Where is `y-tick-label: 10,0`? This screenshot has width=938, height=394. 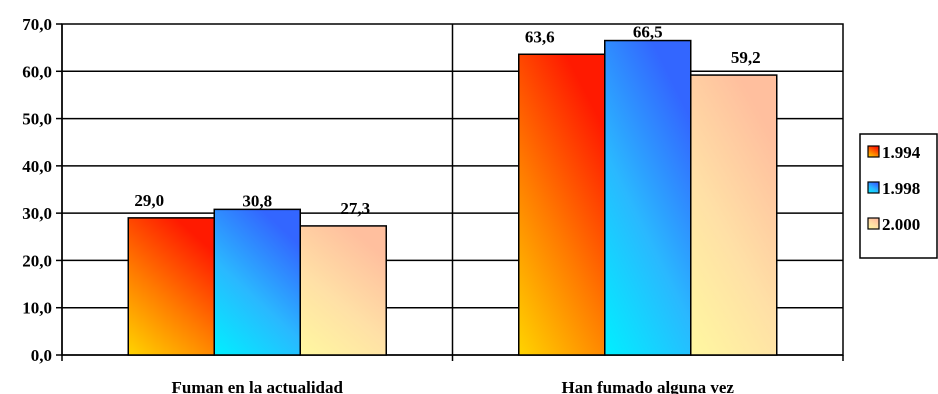 y-tick-label: 10,0 is located at coordinates (37, 308).